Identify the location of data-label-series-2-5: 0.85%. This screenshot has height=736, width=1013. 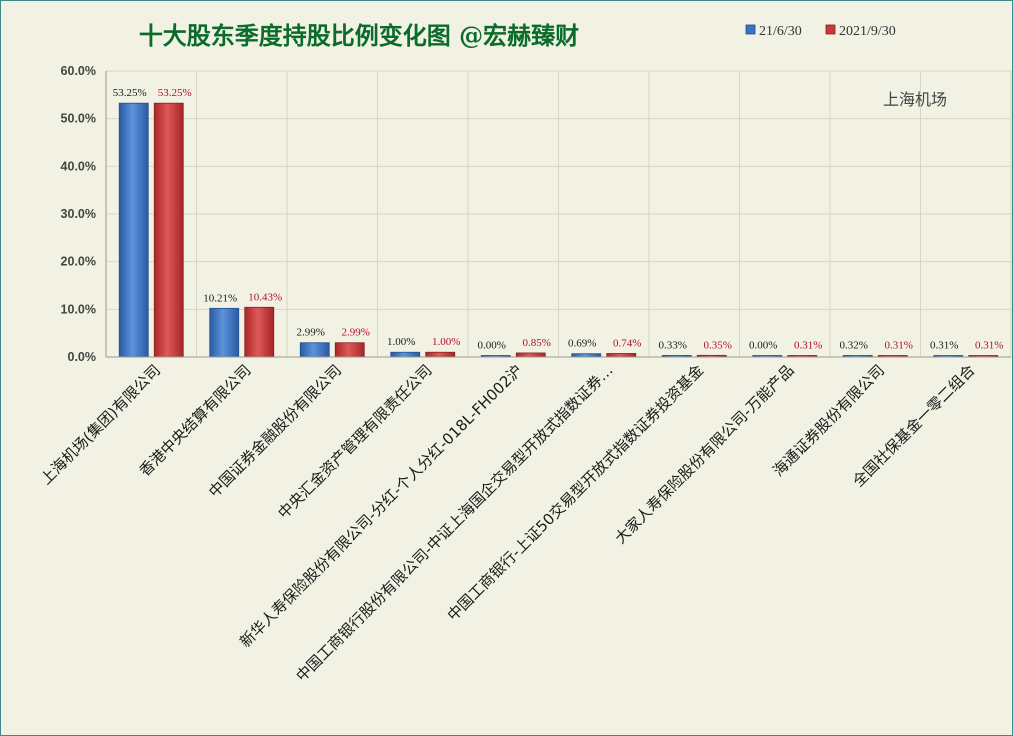
(537, 343).